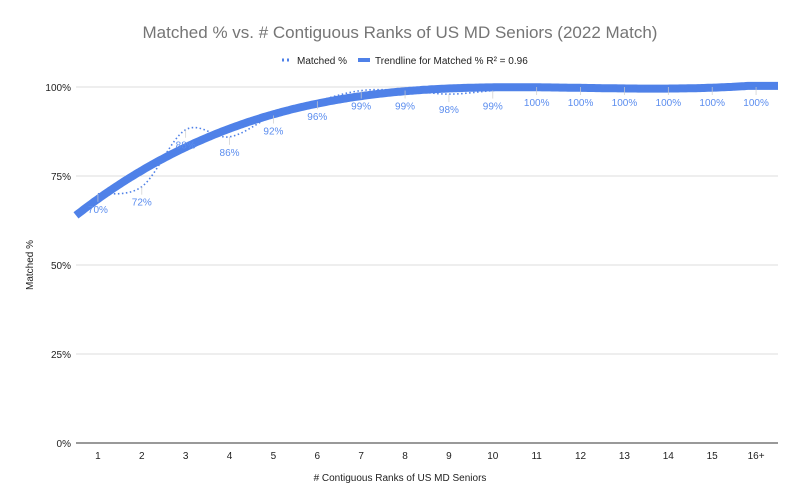  I want to click on x-tick-label: 3, so click(186, 456).